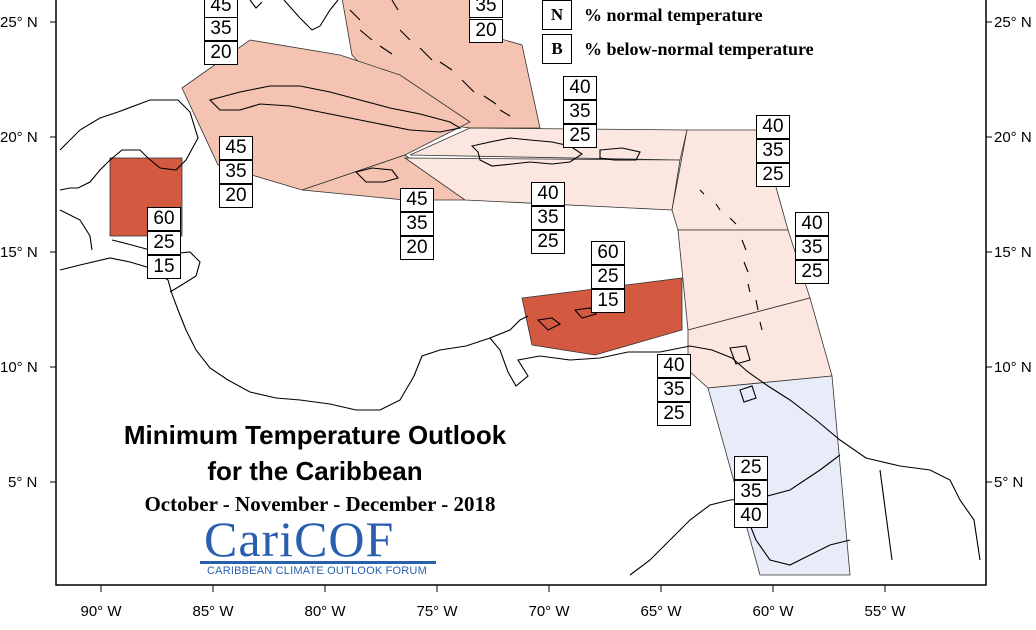  I want to click on legend-key-normal: N, so click(557, 15).